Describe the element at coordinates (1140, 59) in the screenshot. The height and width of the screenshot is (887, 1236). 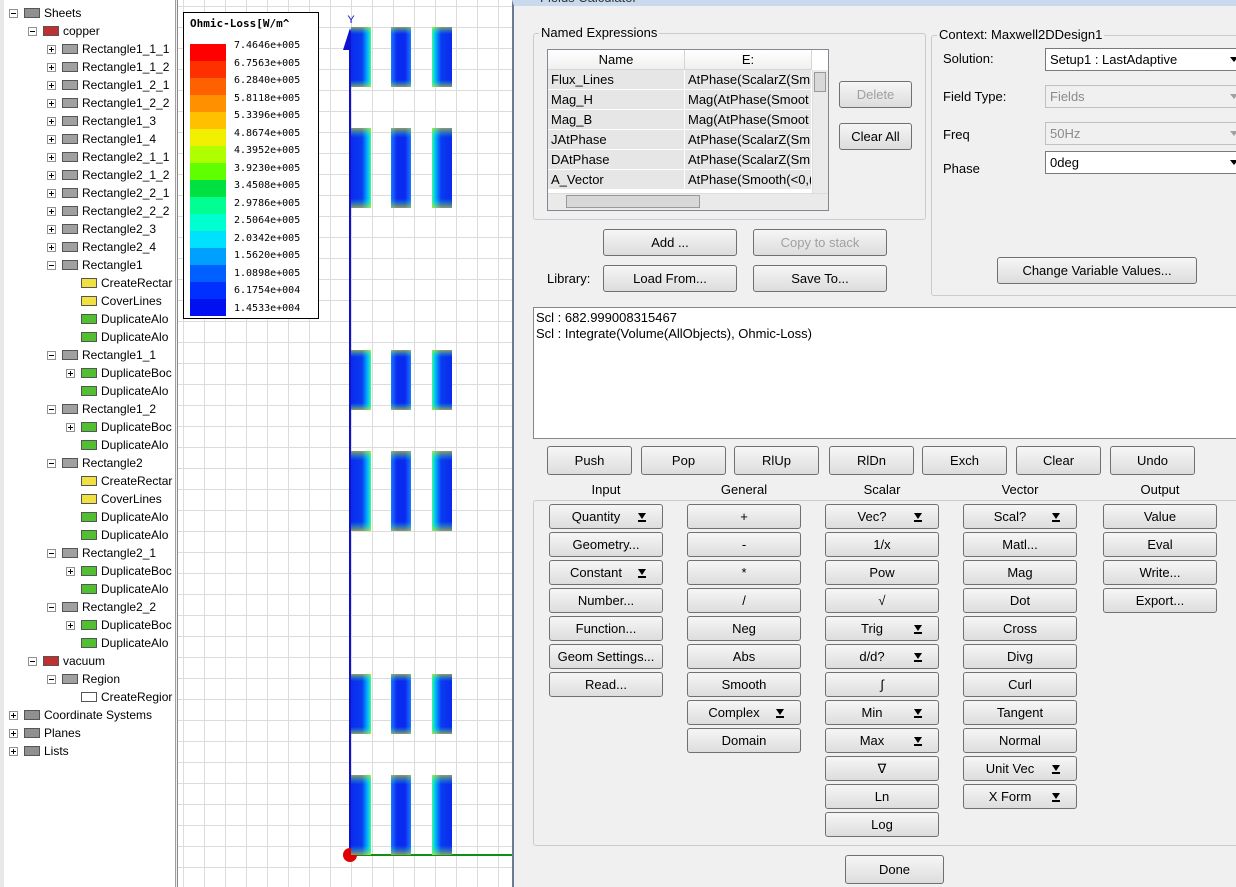
I see `combo-box: Setup1 : LastAdaptive` at that location.